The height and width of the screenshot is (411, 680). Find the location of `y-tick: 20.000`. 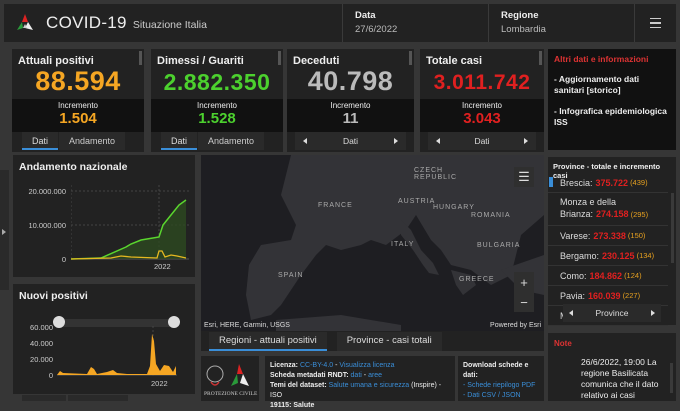

y-tick: 20.000 is located at coordinates (41, 359).